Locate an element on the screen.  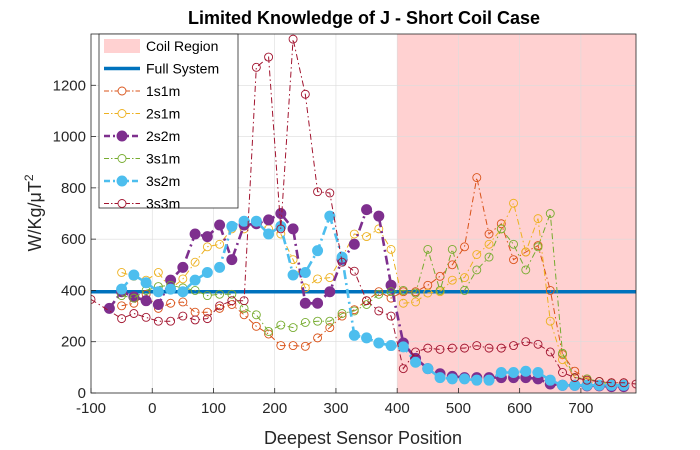
x-tick-label-1: 0 is located at coordinates (152, 408).